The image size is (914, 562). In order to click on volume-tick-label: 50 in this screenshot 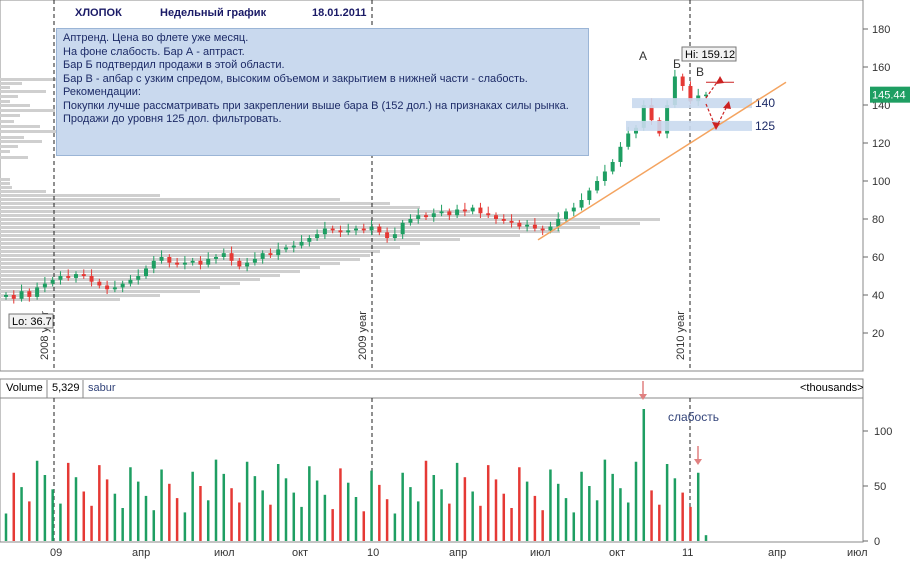, I will do `click(880, 487)`.